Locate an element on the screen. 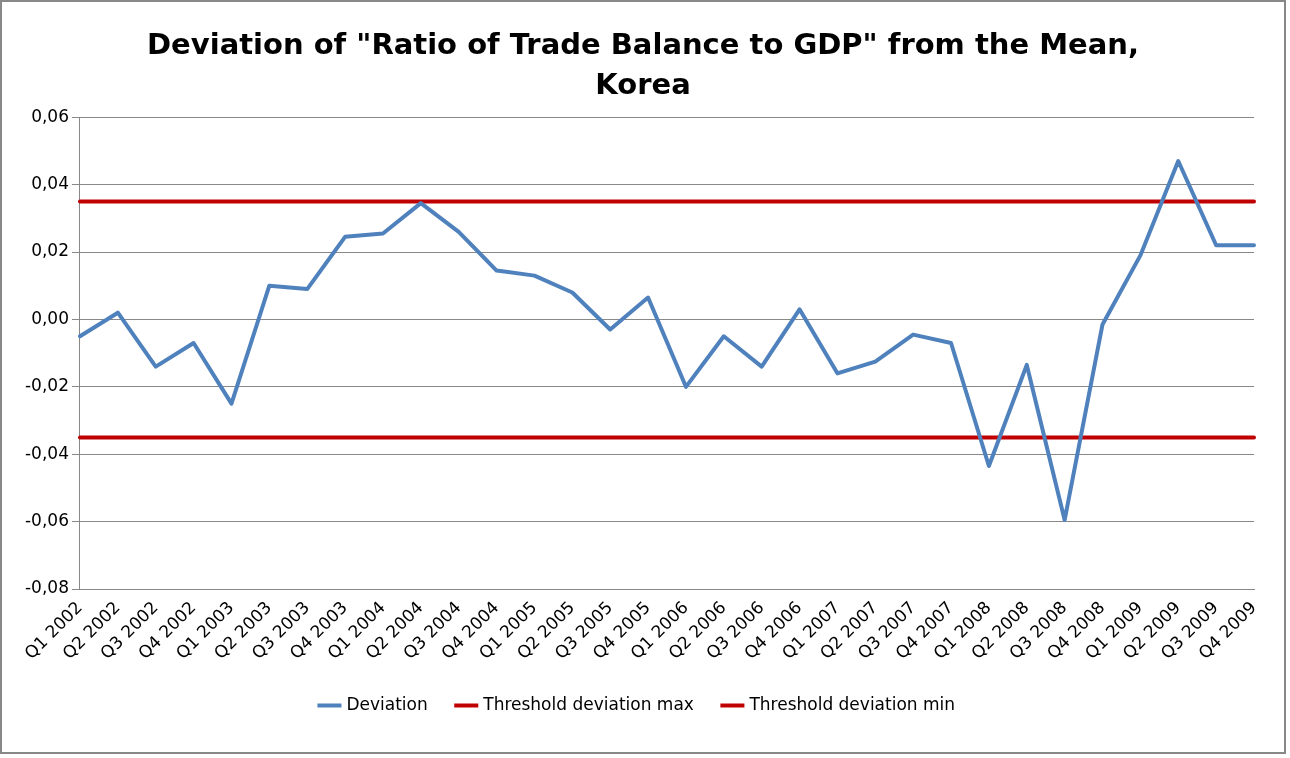 The height and width of the screenshot is (758, 1290). legend-label: Deviation is located at coordinates (387, 703).